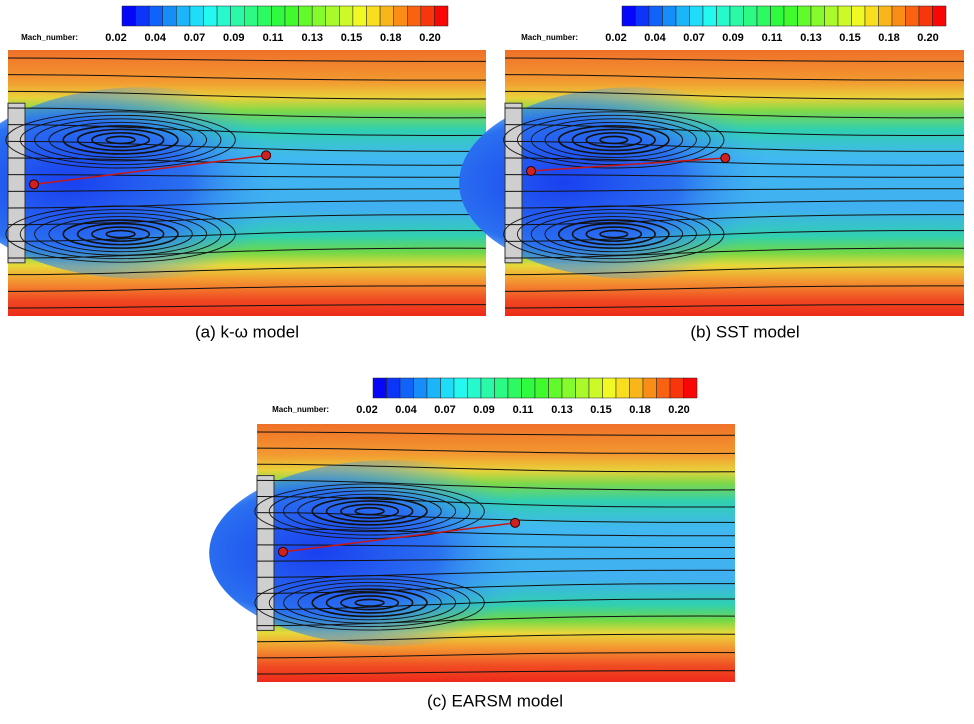  What do you see at coordinates (233, 38) in the screenshot?
I see `colorbar-tick-label: 0.09` at bounding box center [233, 38].